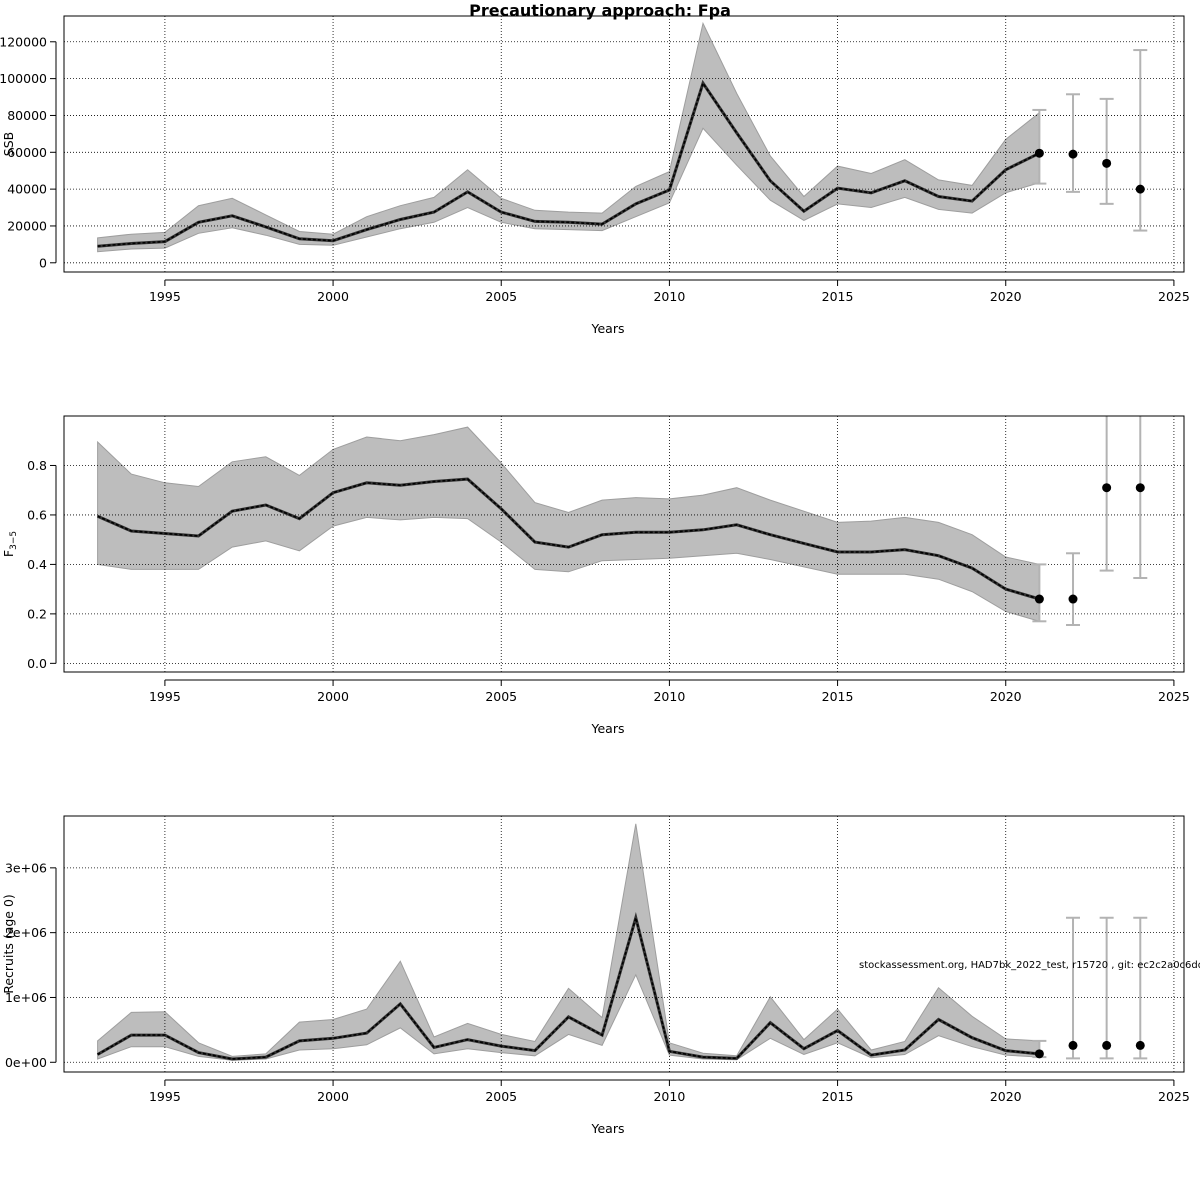  What do you see at coordinates (8, 944) in the screenshot?
I see `y-axis-title: Recruits (age 0)` at bounding box center [8, 944].